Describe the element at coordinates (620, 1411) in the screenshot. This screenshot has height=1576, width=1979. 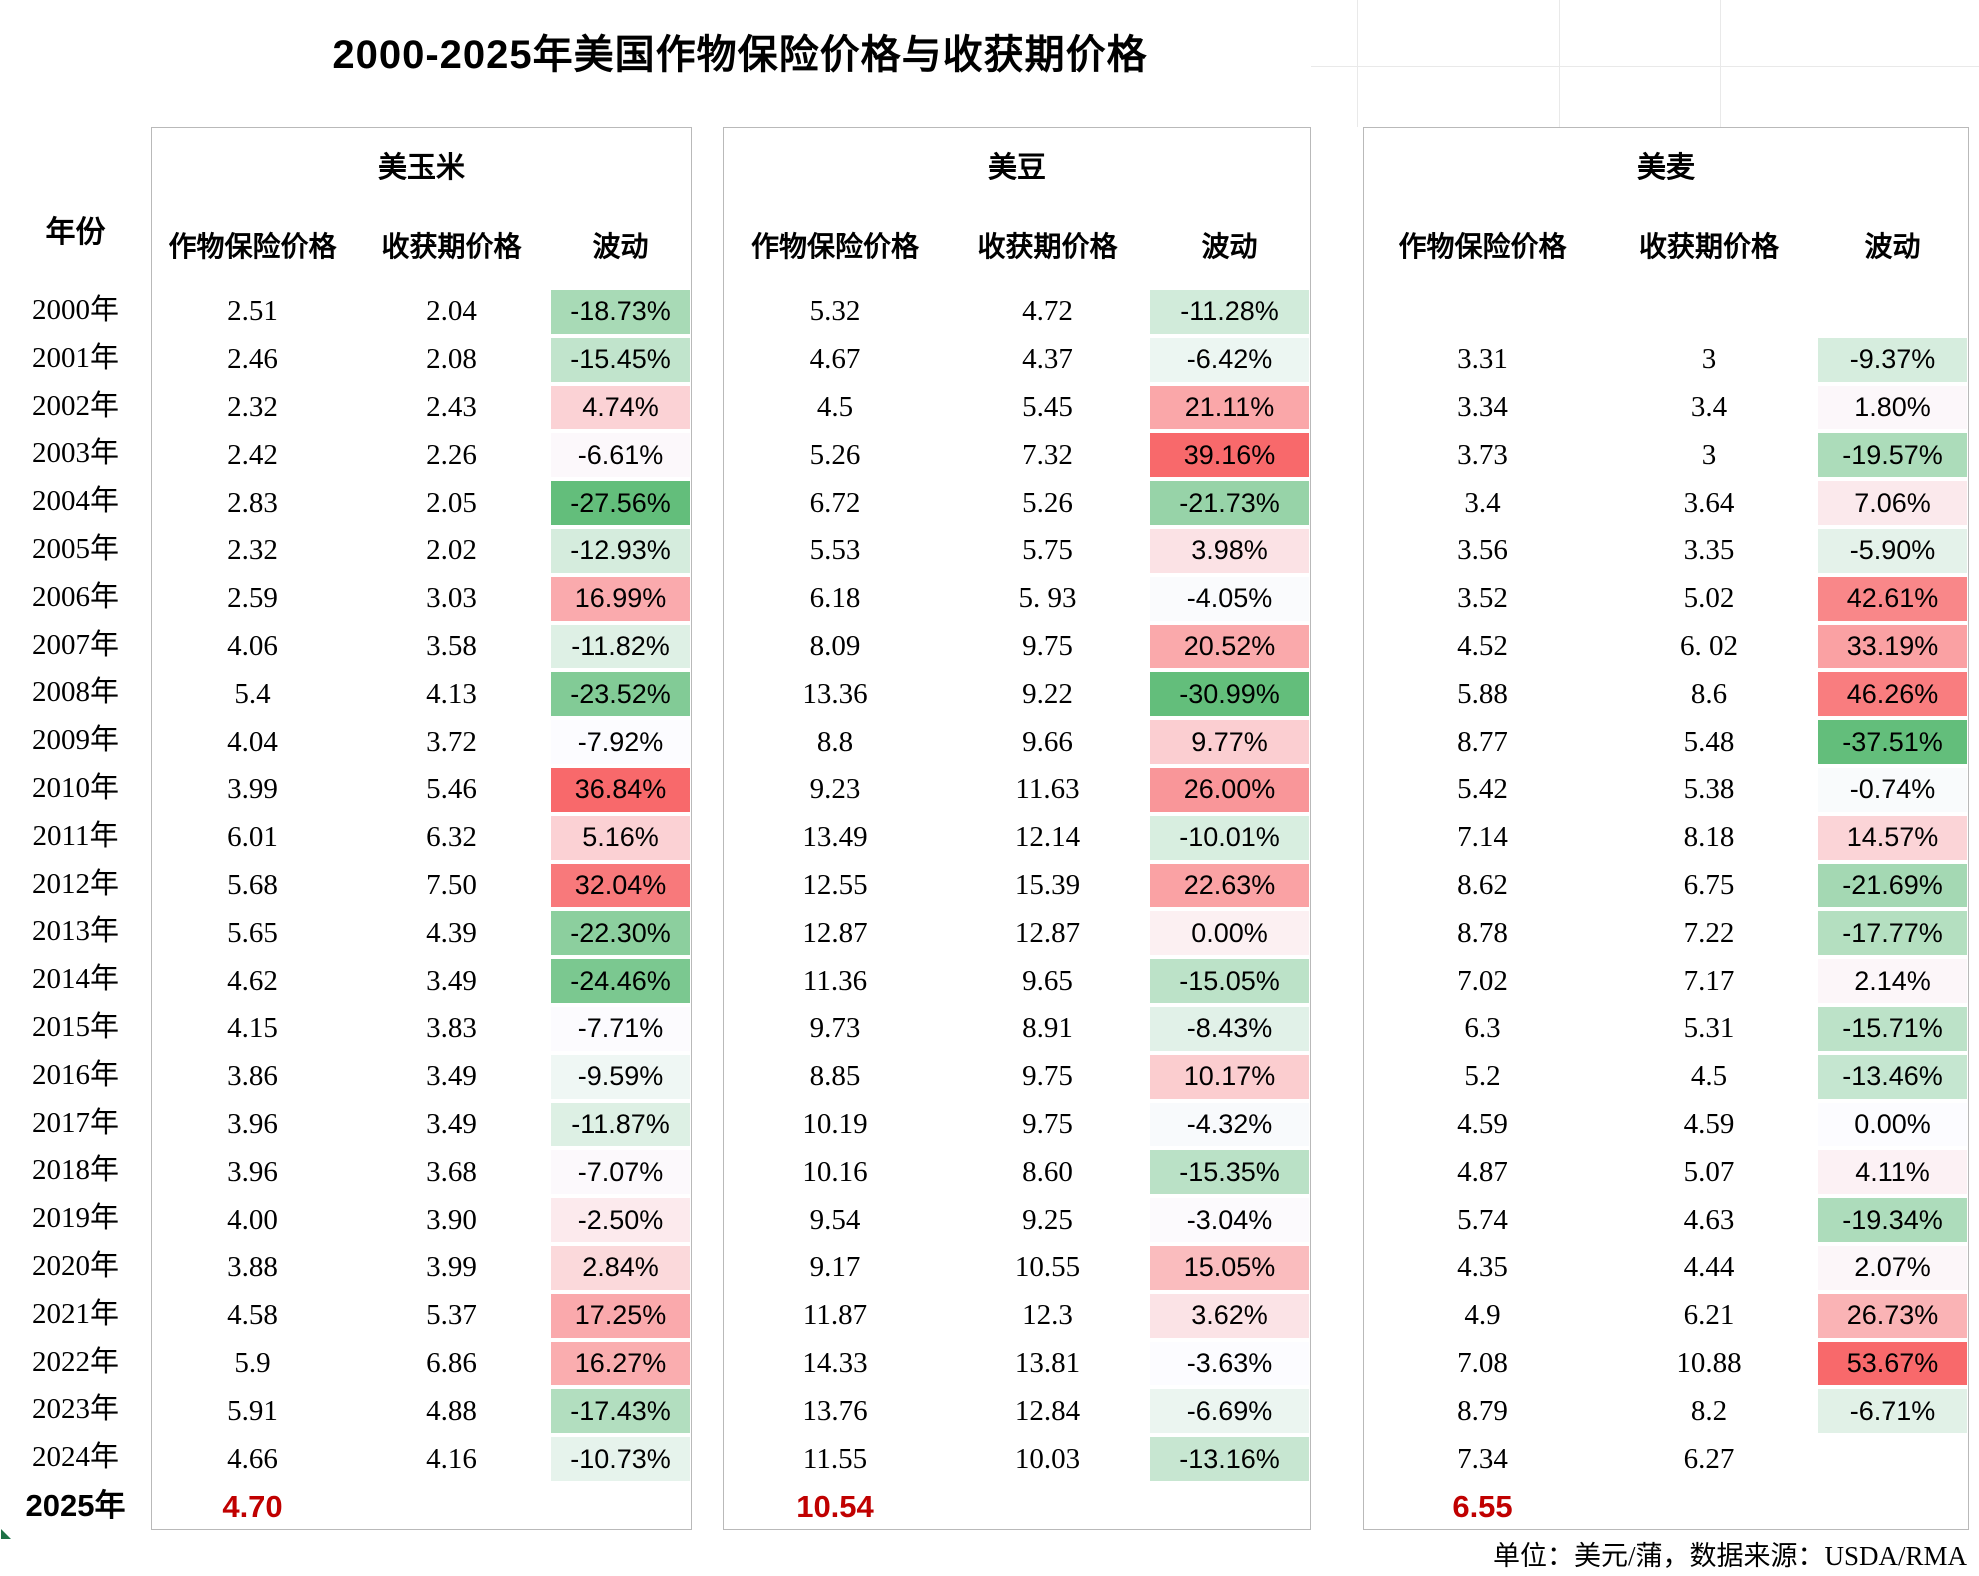
I see `corn-volatility-value: -17.43%` at that location.